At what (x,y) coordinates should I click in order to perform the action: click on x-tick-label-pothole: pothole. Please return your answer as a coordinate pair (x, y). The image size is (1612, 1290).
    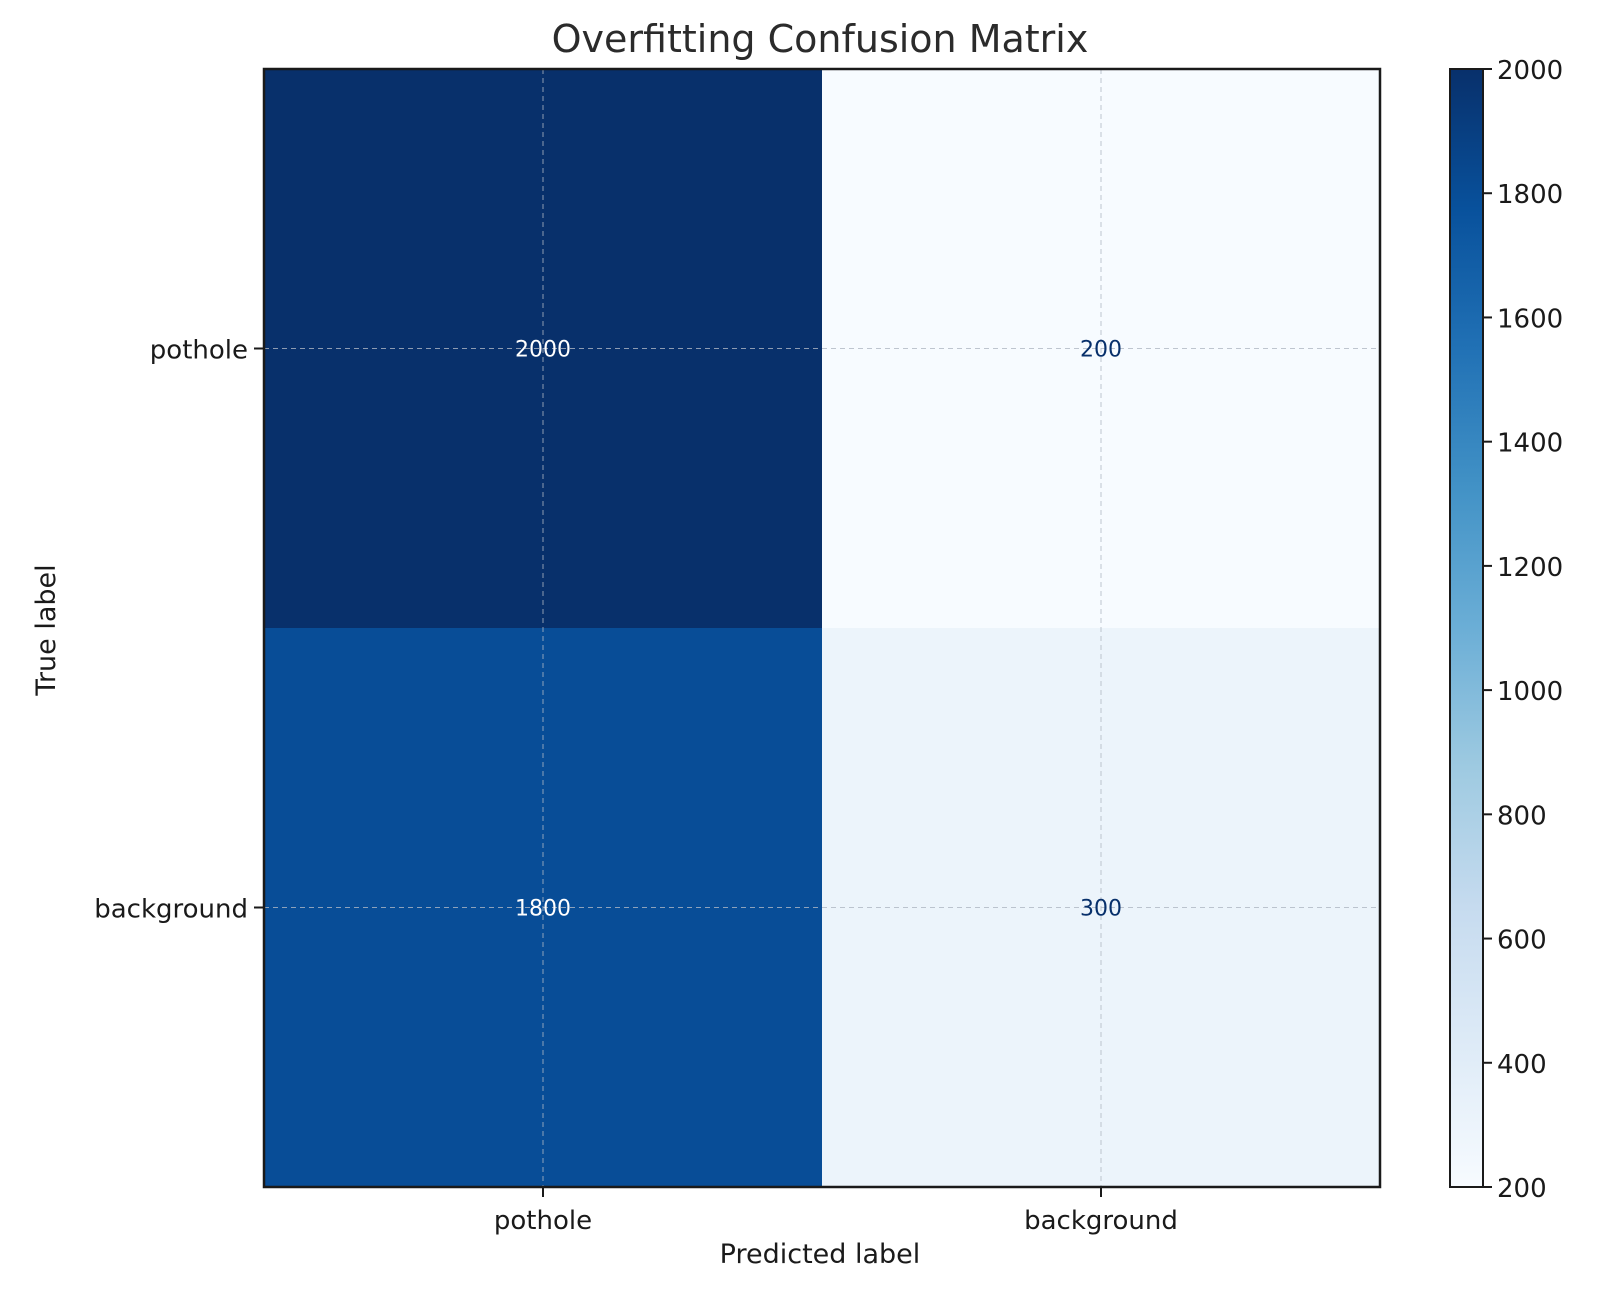
    Looking at the image, I should click on (543, 1221).